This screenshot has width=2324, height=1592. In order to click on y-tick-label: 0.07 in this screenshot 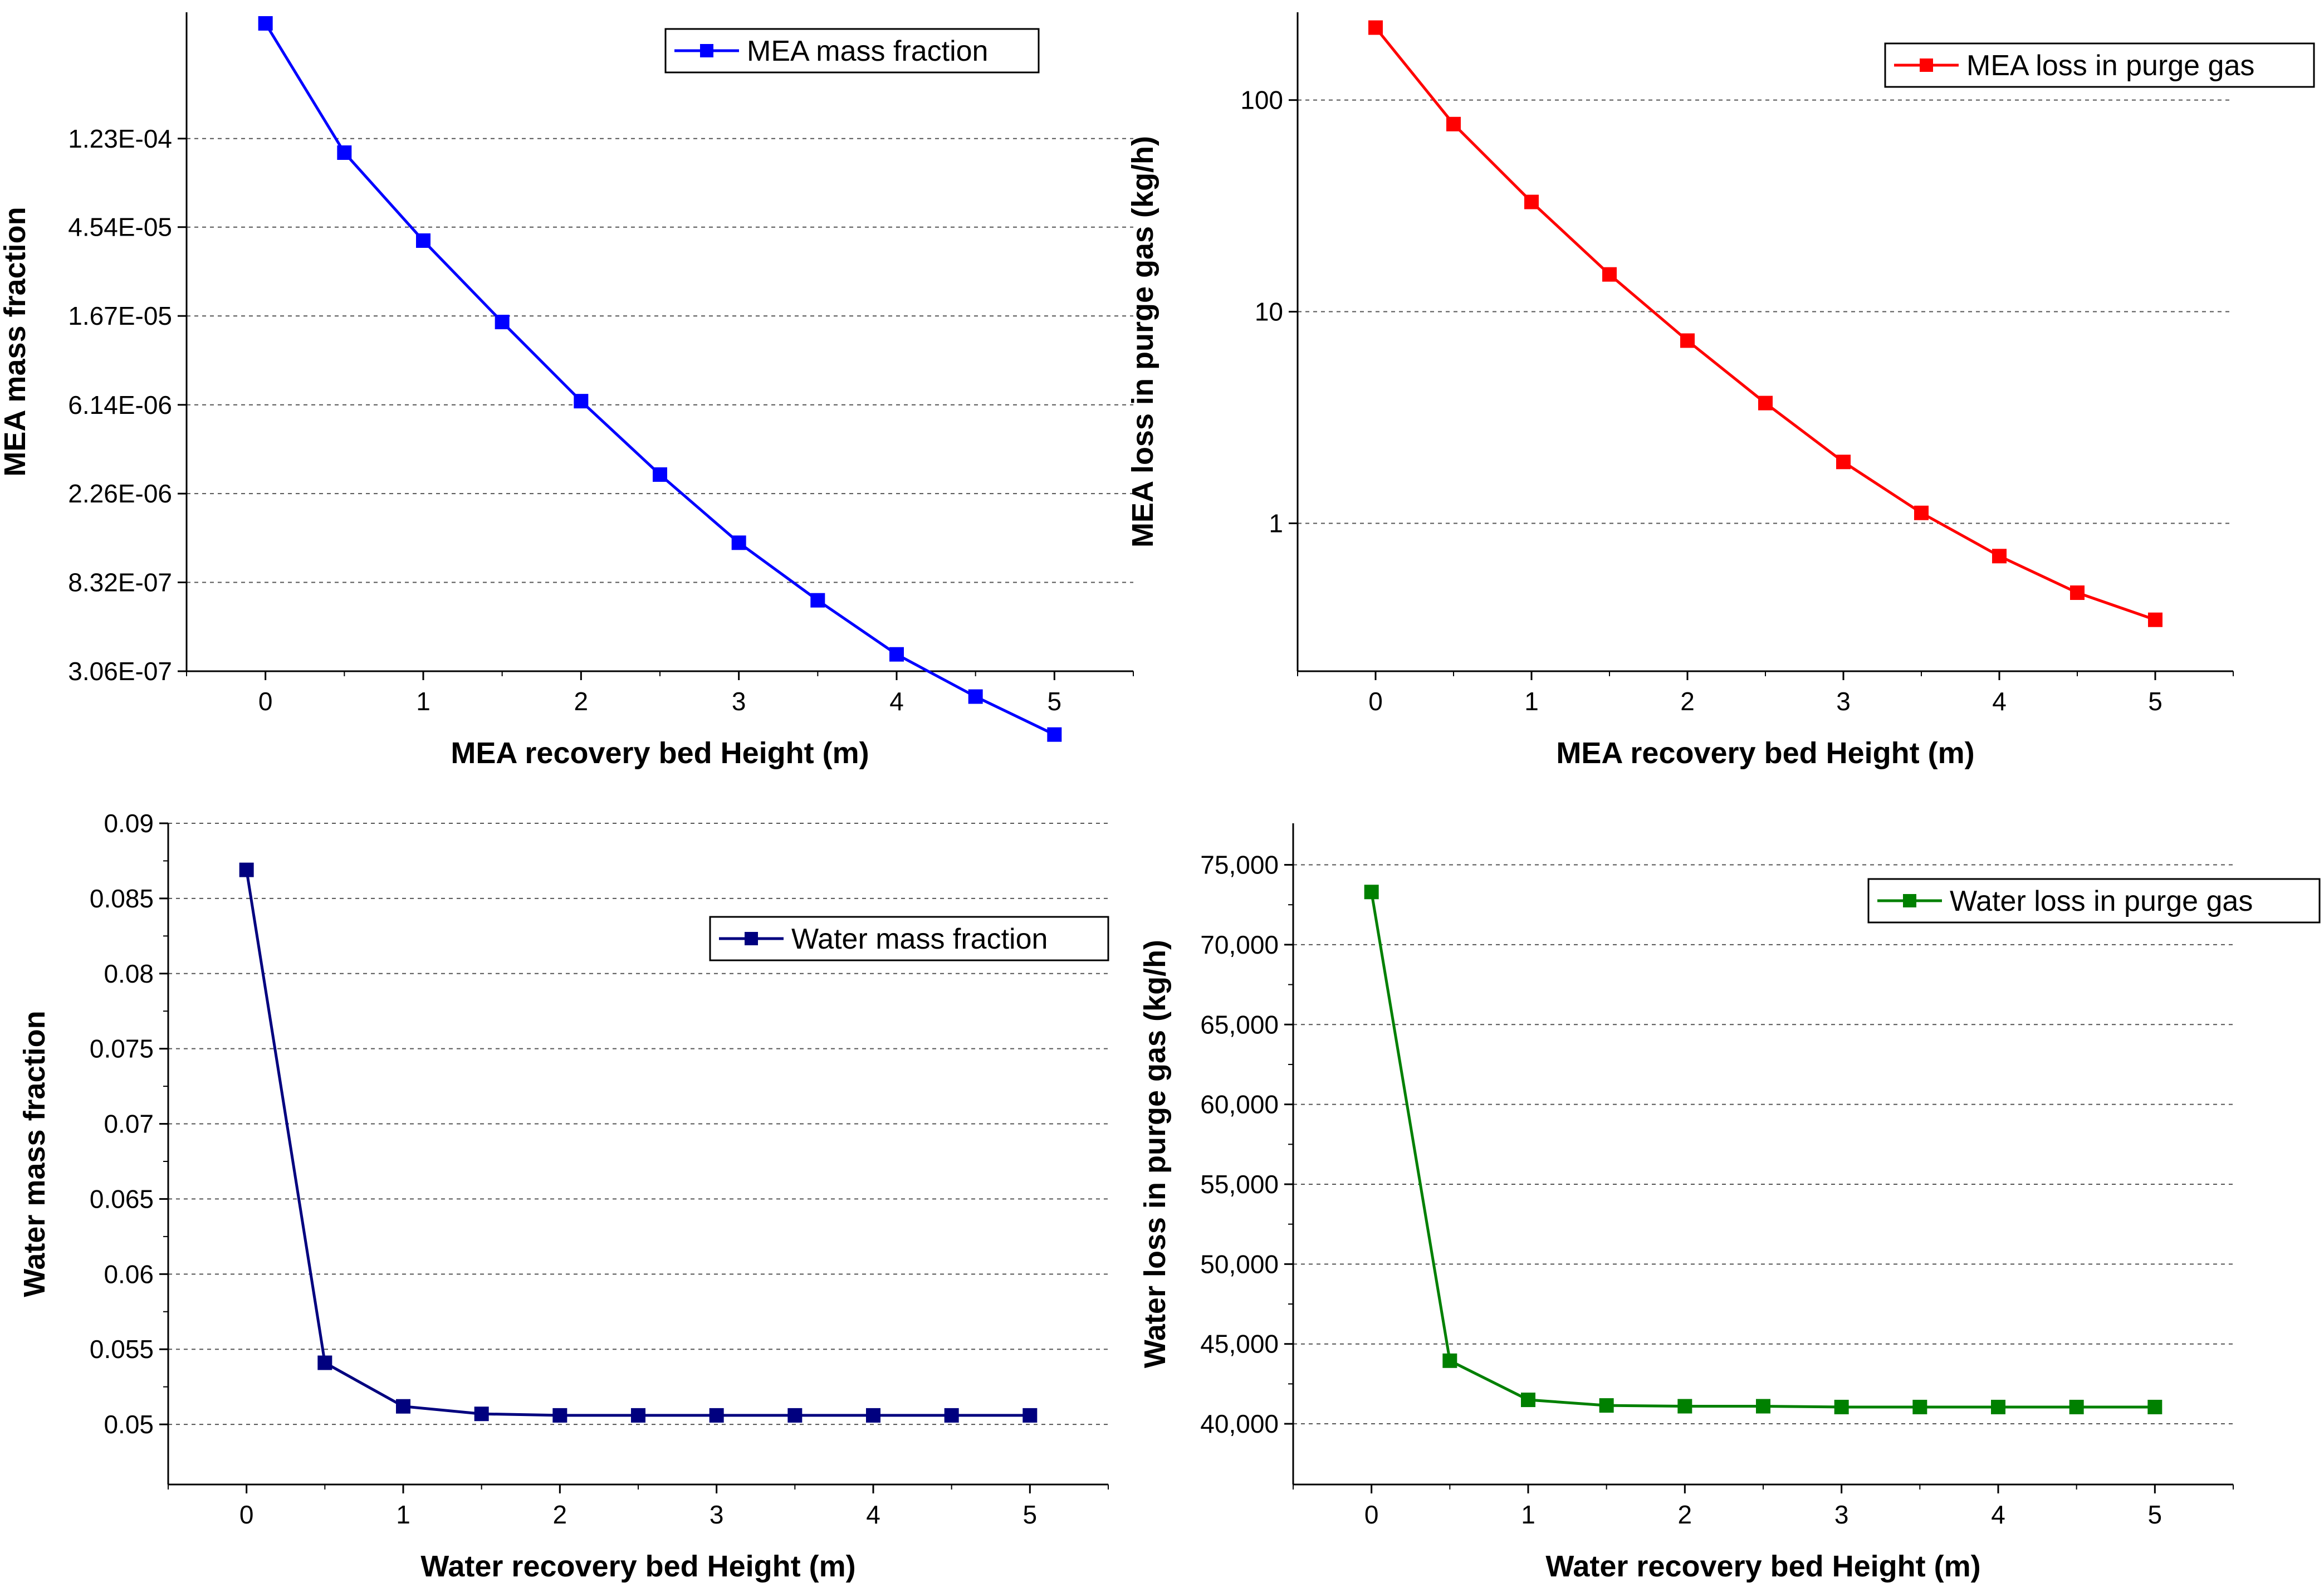, I will do `click(129, 1124)`.